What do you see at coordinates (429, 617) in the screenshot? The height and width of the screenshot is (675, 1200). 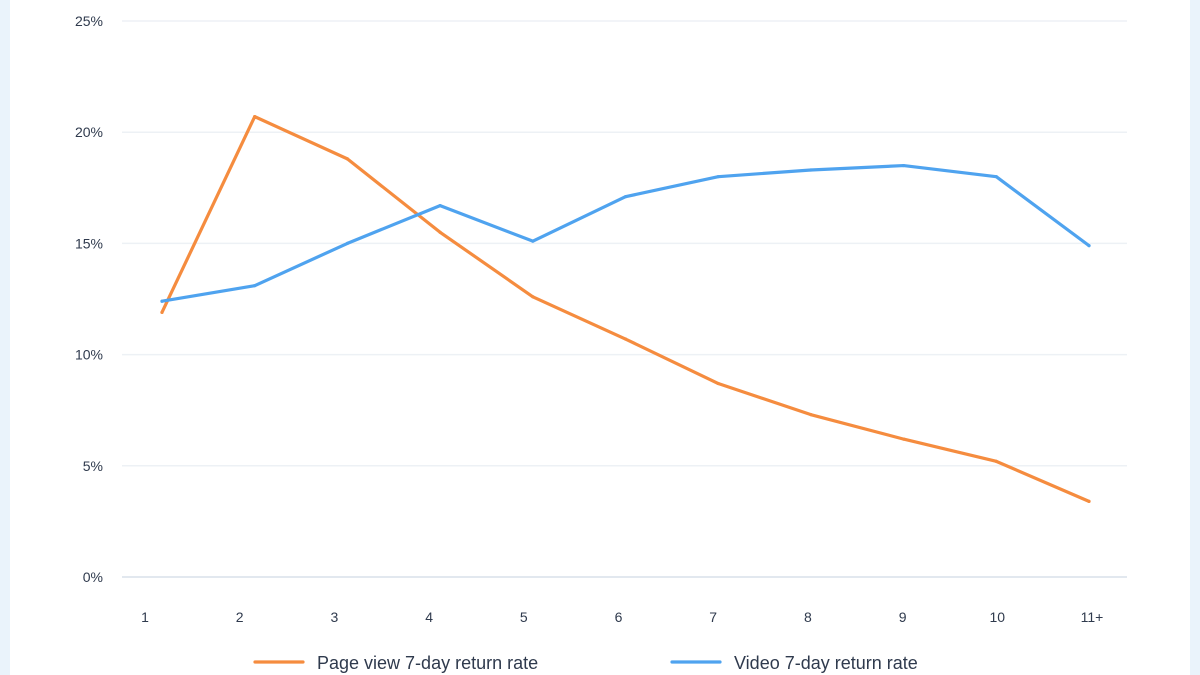 I see `x-tick-label: 4` at bounding box center [429, 617].